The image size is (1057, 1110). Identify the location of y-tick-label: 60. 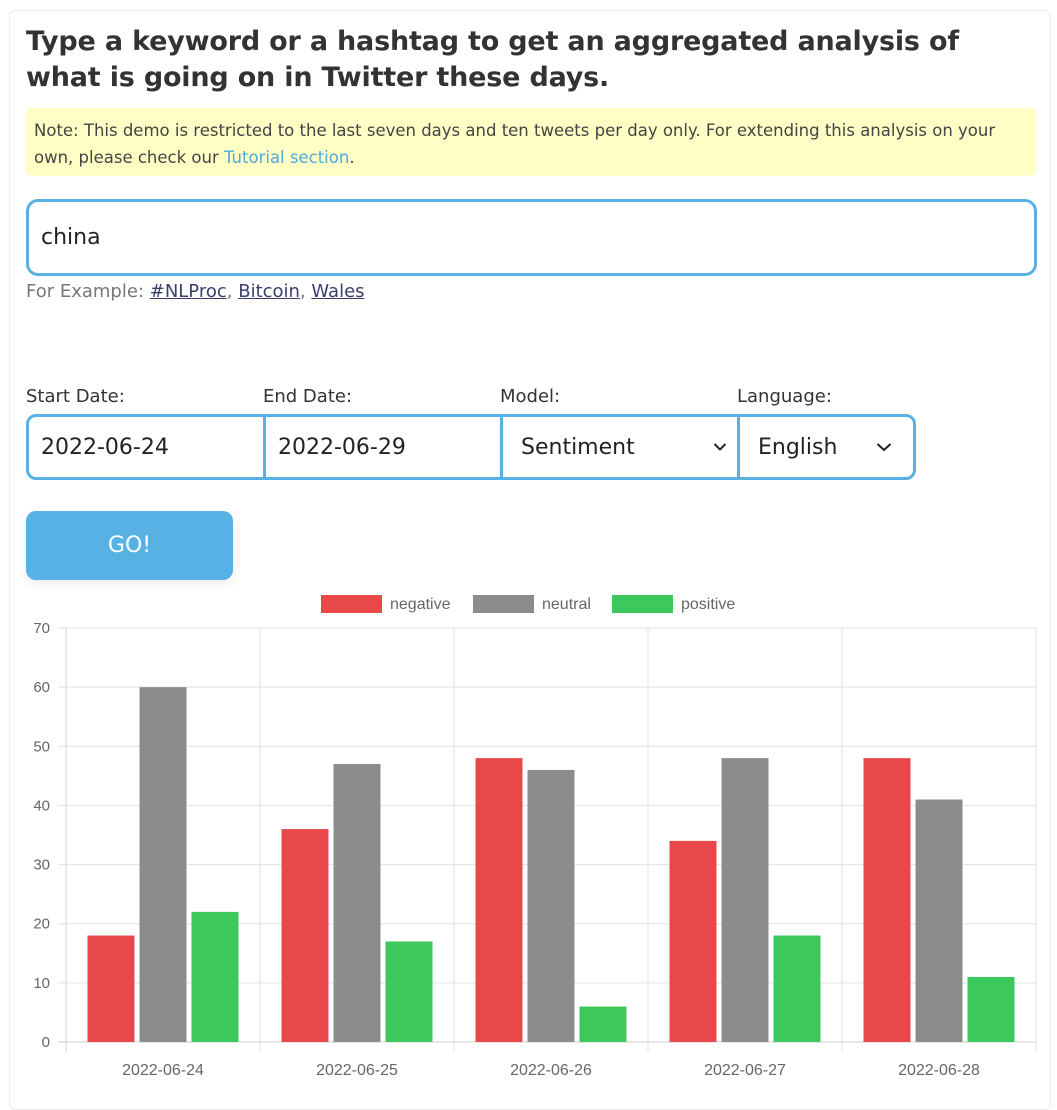
(41, 687).